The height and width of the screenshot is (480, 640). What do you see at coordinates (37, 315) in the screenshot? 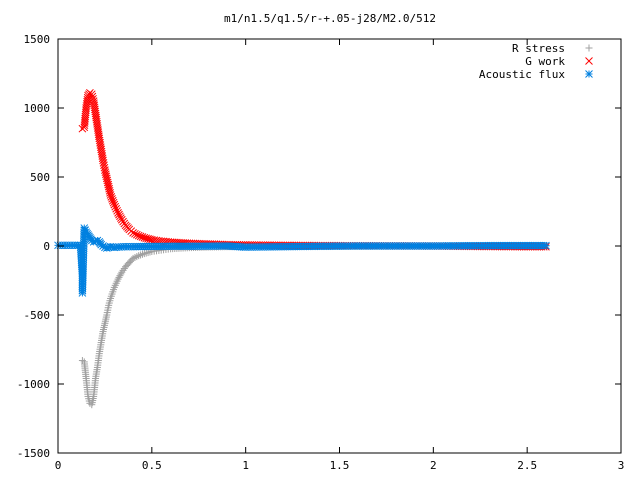
I see `y-tick-label: -500` at bounding box center [37, 315].